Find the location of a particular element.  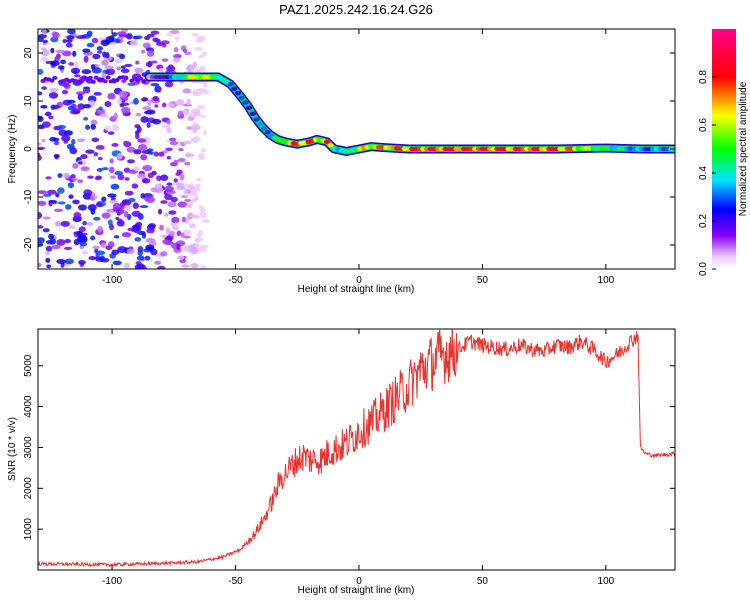

snr-xtick-label: 100 is located at coordinates (606, 581).